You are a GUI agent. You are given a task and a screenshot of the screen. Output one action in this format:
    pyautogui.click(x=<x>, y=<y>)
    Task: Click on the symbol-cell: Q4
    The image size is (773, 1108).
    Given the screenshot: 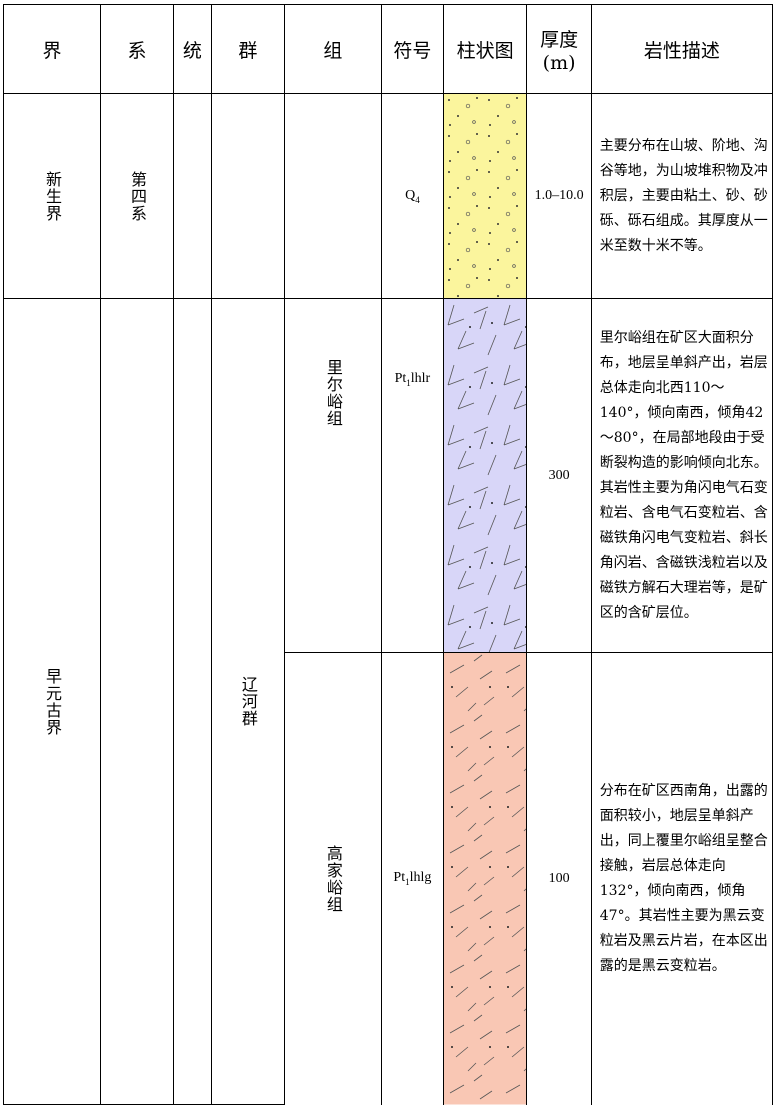 What is the action you would take?
    pyautogui.click(x=412, y=196)
    